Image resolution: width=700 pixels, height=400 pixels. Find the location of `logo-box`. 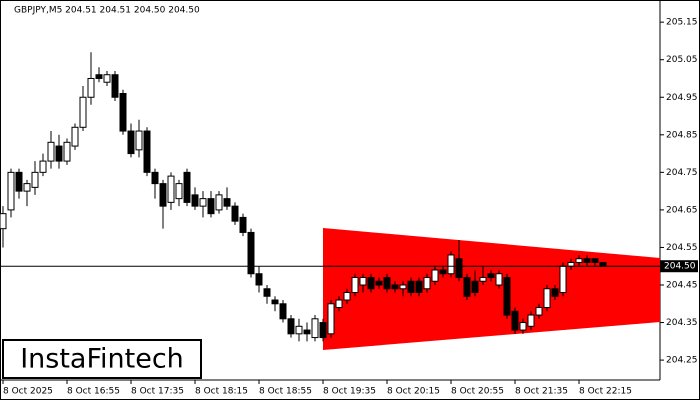

logo-box is located at coordinates (102, 359).